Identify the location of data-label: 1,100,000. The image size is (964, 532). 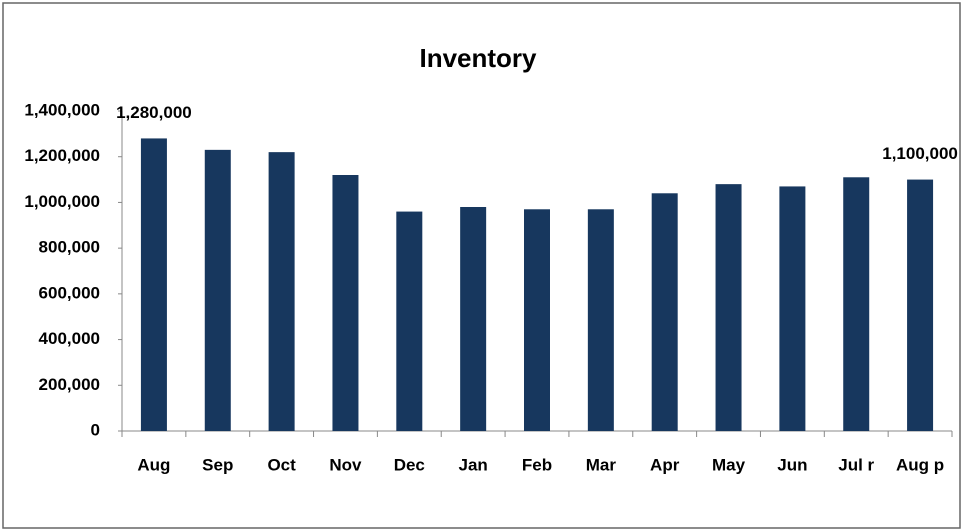
(920, 153).